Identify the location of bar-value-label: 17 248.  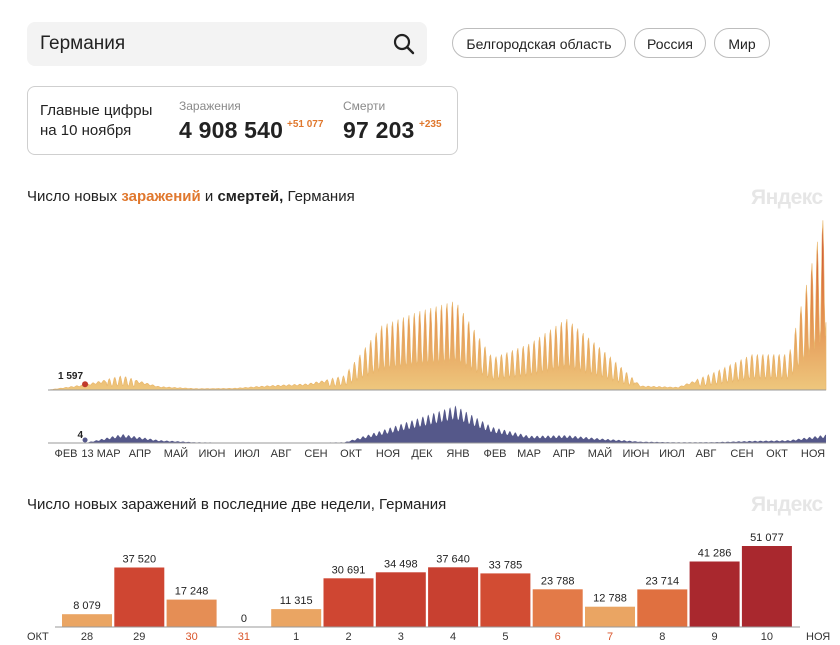
(192, 592).